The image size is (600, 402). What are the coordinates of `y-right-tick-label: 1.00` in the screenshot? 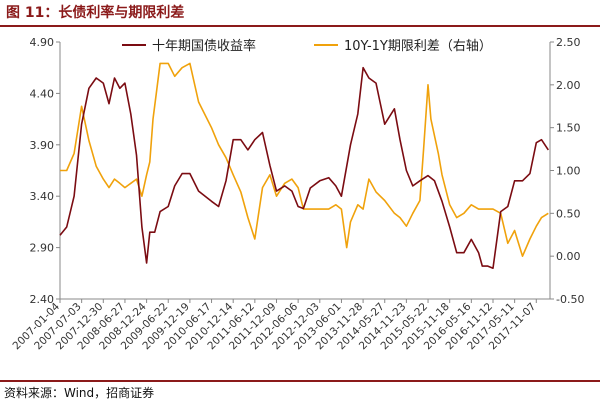 It's located at (568, 171).